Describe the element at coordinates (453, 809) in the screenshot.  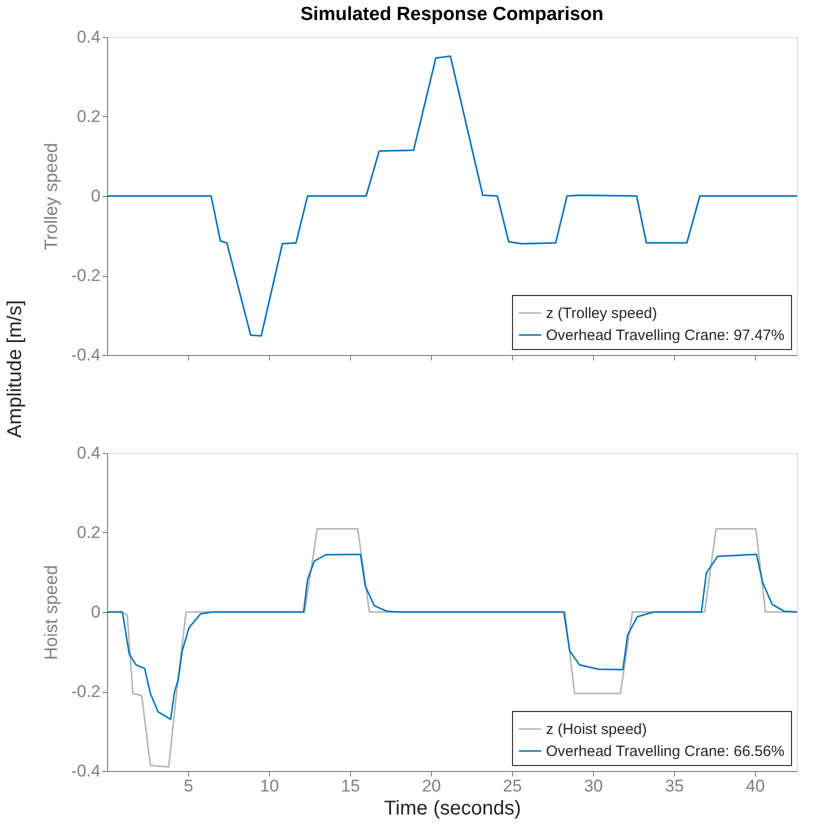
I see `x-axis-title: Time (seconds)` at that location.